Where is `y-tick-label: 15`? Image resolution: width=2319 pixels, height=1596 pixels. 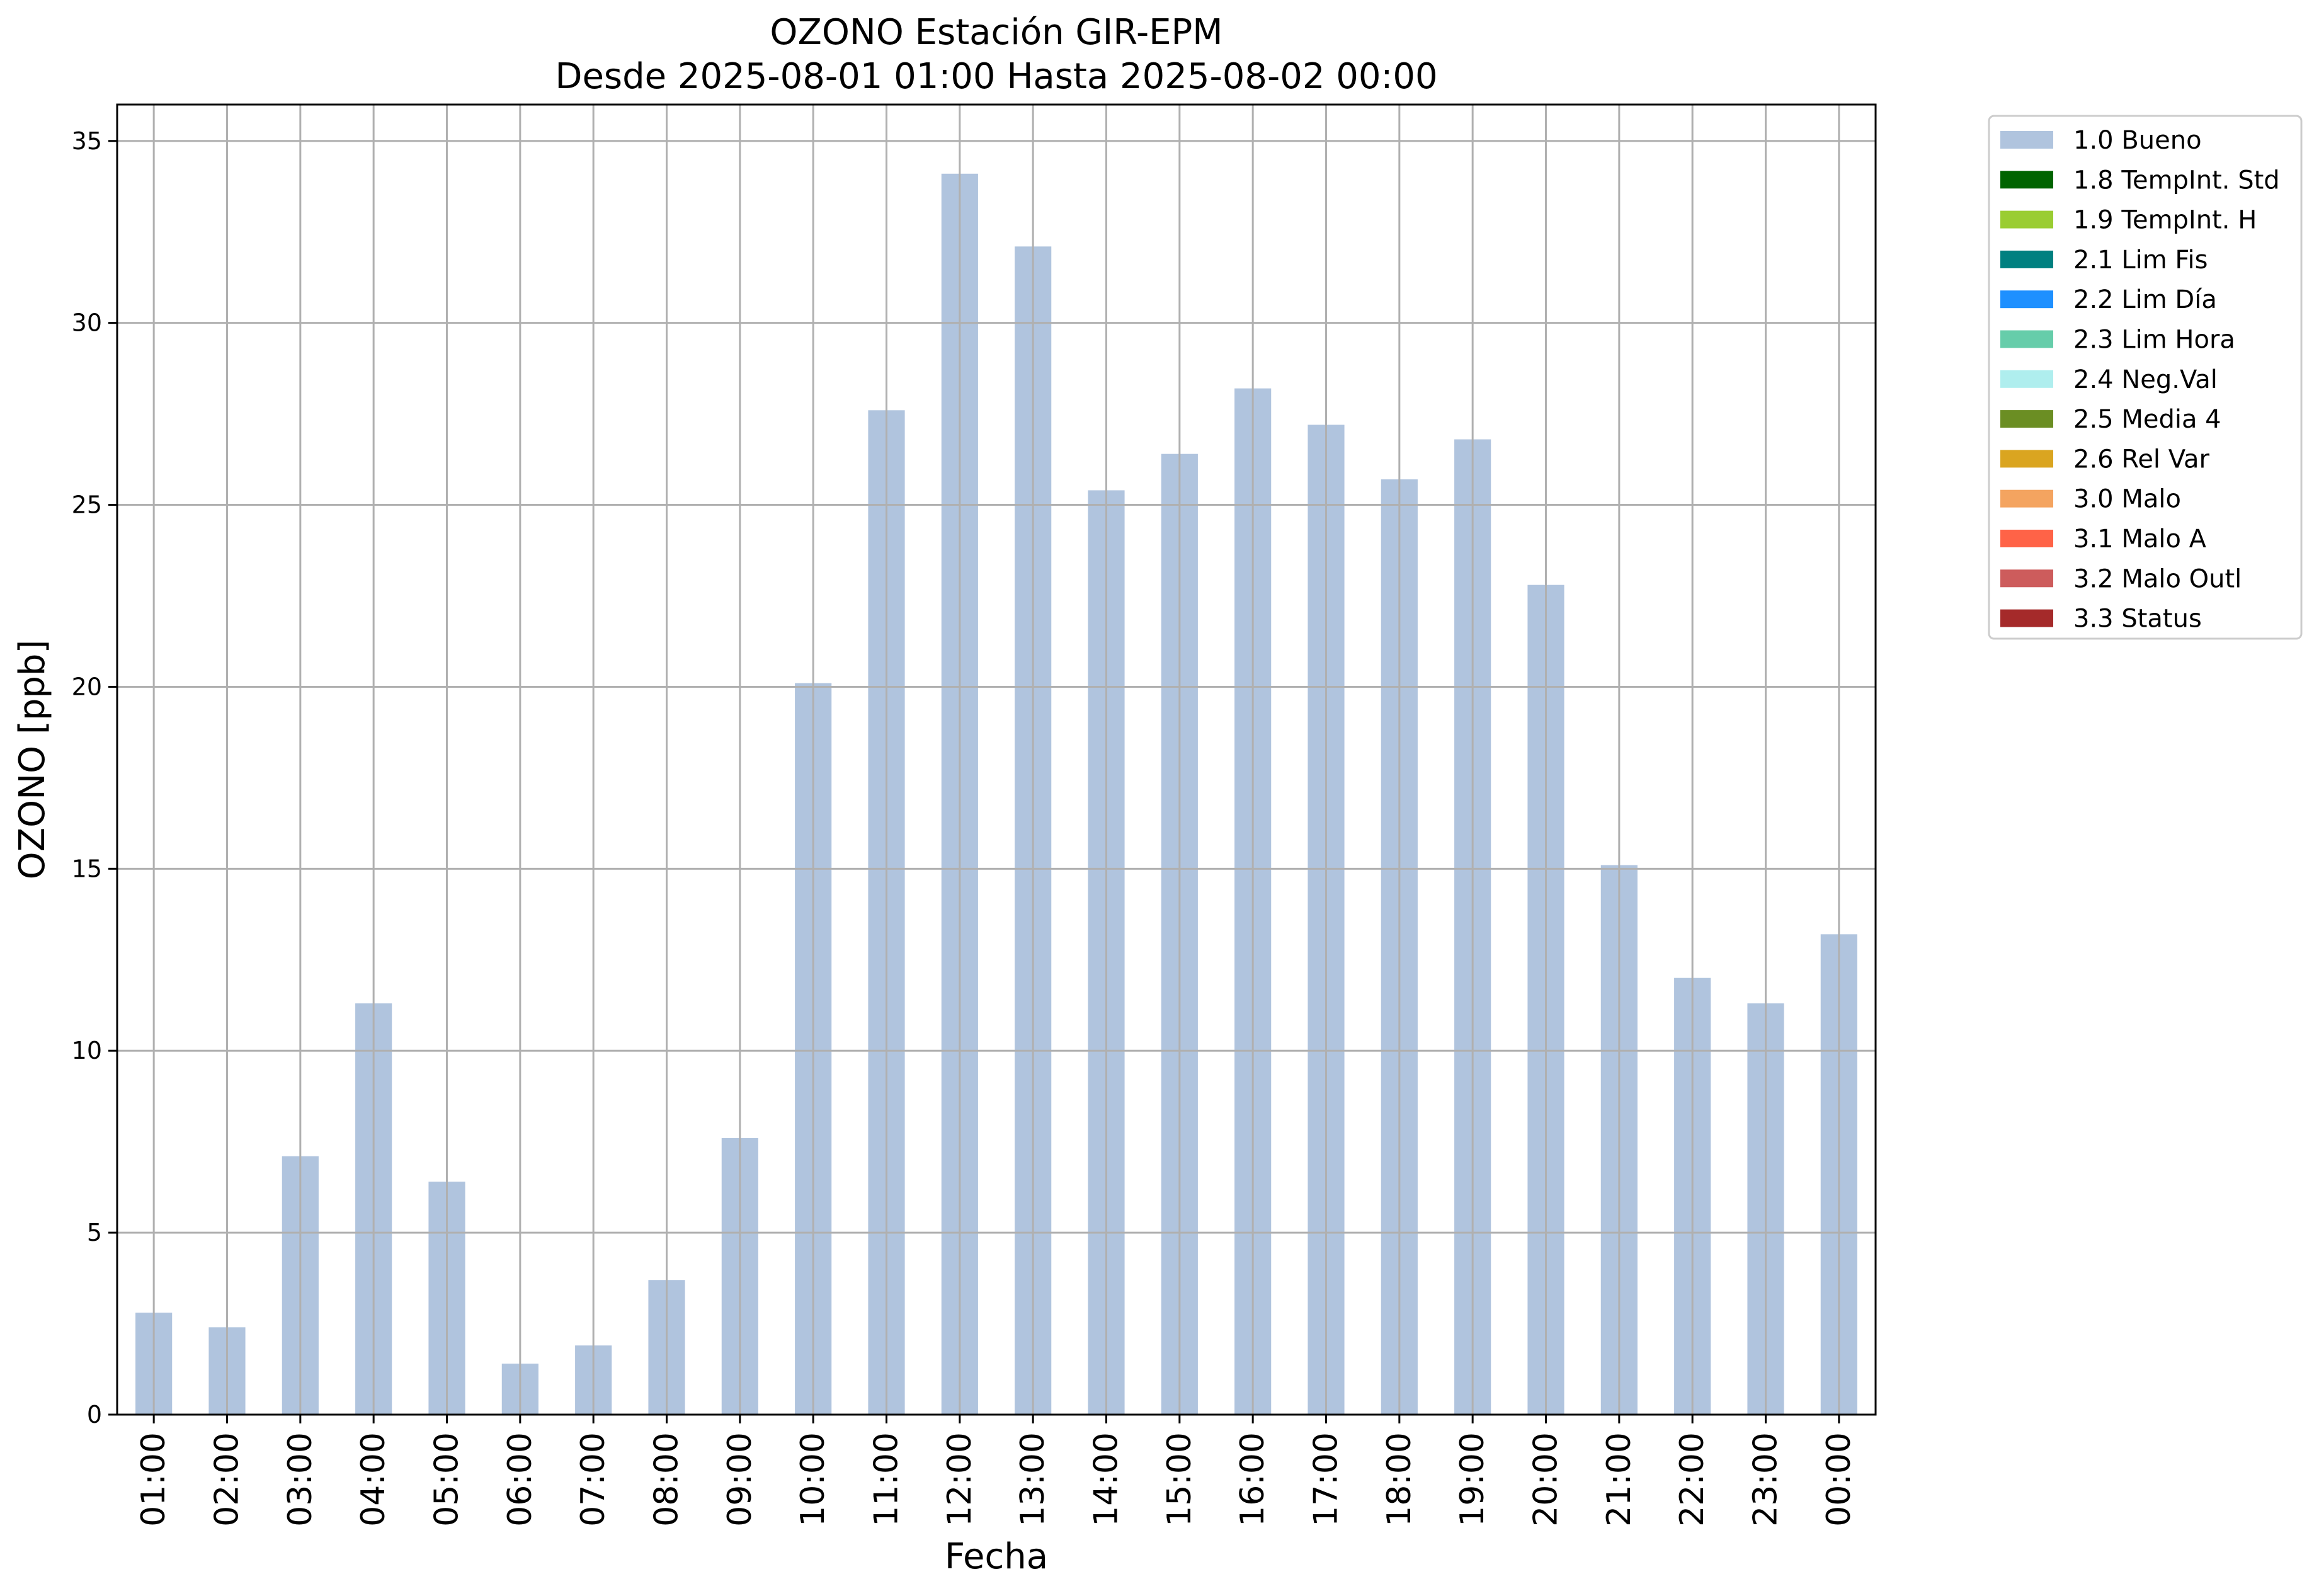 y-tick-label: 15 is located at coordinates (87, 868).